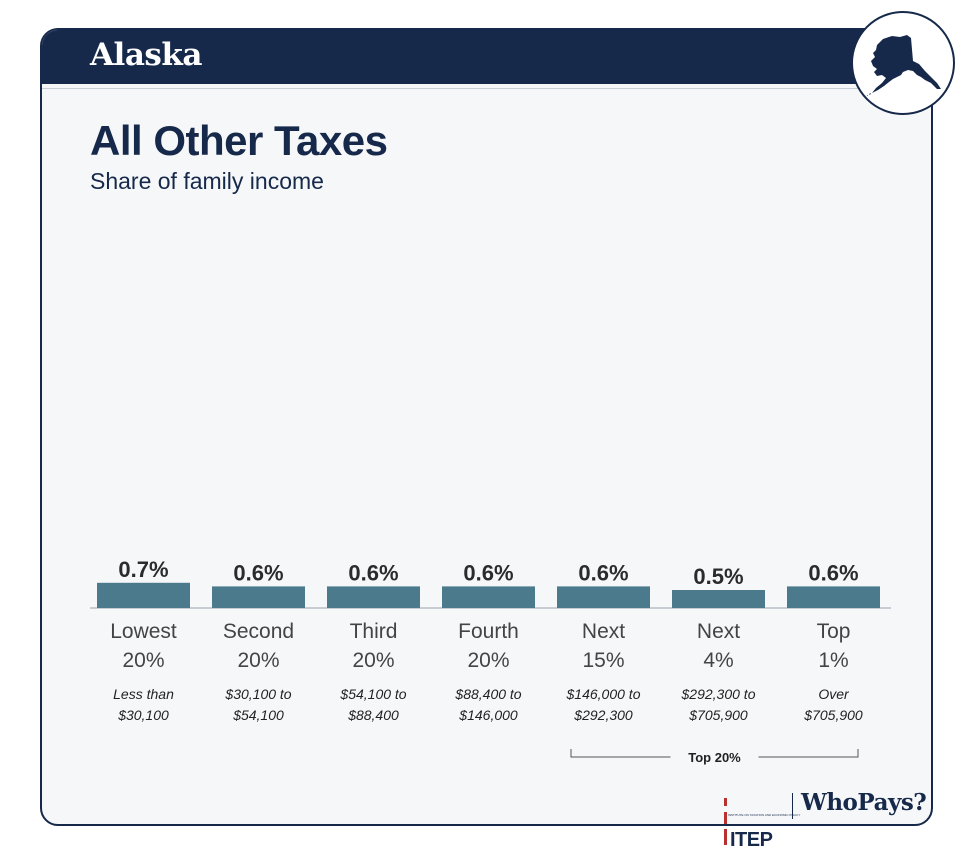  Describe the element at coordinates (258, 631) in the screenshot. I see `category-label: Second` at that location.